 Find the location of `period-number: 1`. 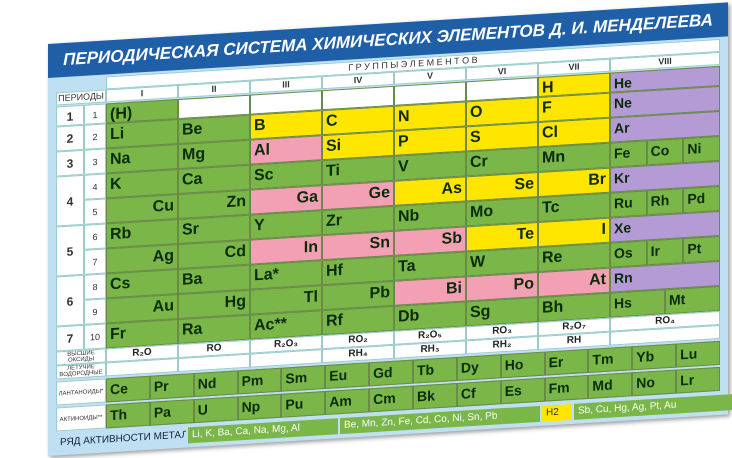

period-number: 1 is located at coordinates (70, 115).